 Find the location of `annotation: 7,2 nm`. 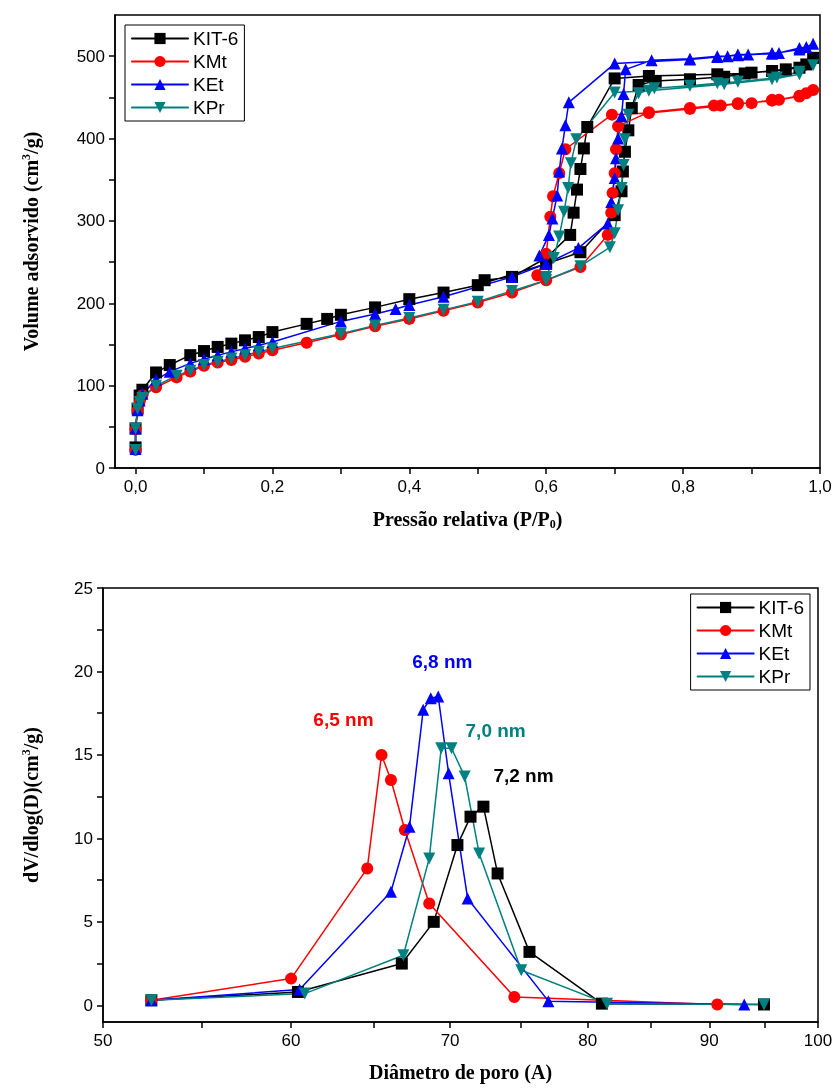

annotation: 7,2 nm is located at coordinates (523, 775).